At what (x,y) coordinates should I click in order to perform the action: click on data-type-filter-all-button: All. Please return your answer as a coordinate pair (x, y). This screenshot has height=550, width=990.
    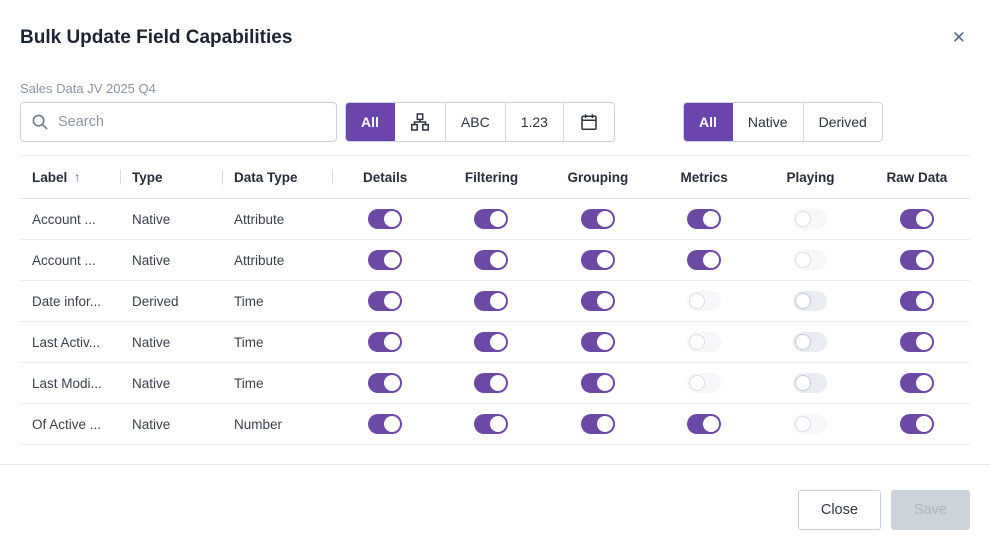
    Looking at the image, I should click on (370, 122).